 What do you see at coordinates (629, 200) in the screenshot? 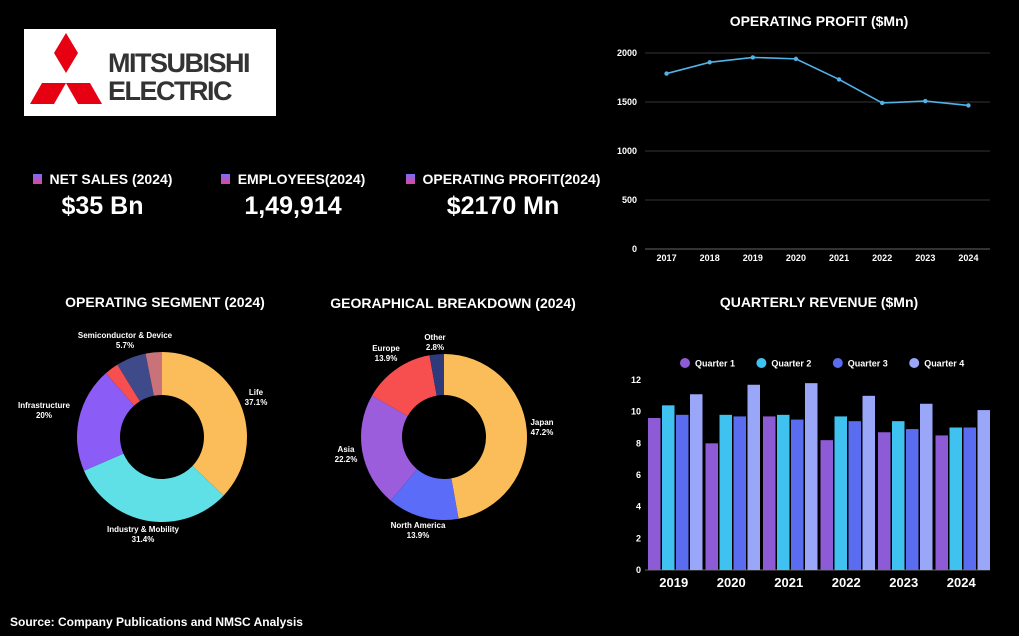
I see `y-tick-label: 500` at bounding box center [629, 200].